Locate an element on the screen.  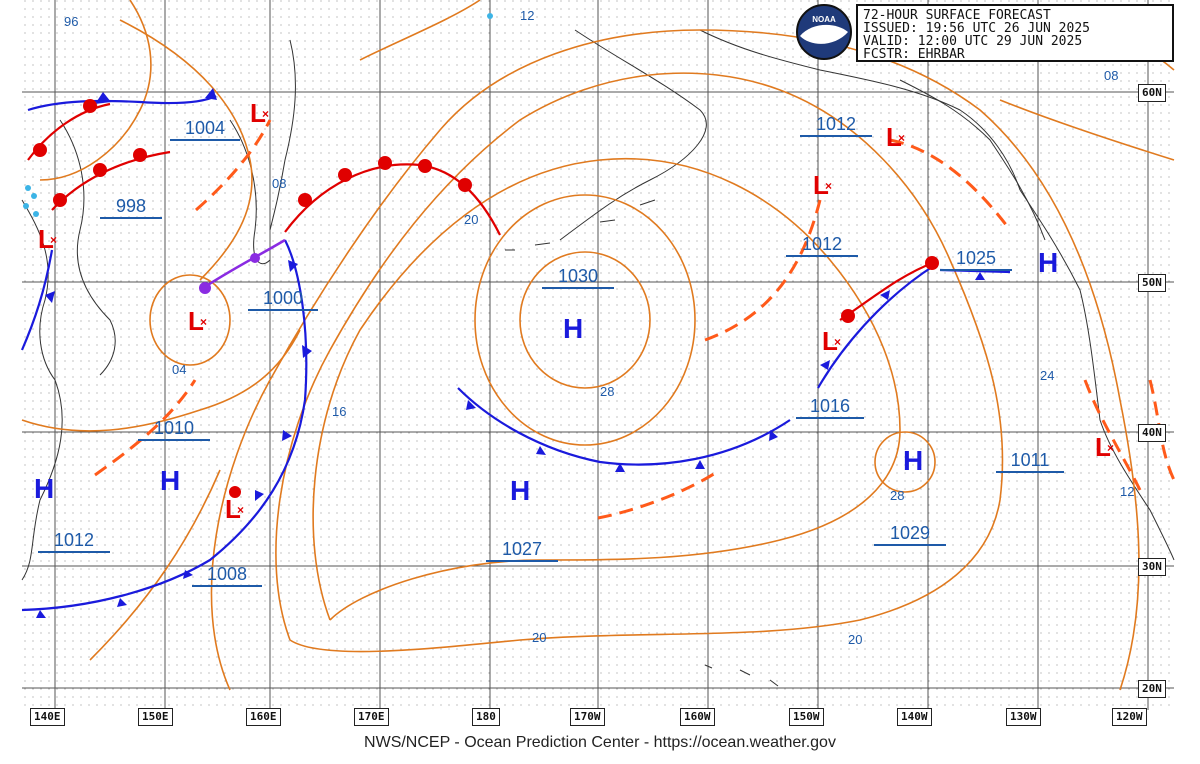
ice-edge-dots is located at coordinates (258, 115).